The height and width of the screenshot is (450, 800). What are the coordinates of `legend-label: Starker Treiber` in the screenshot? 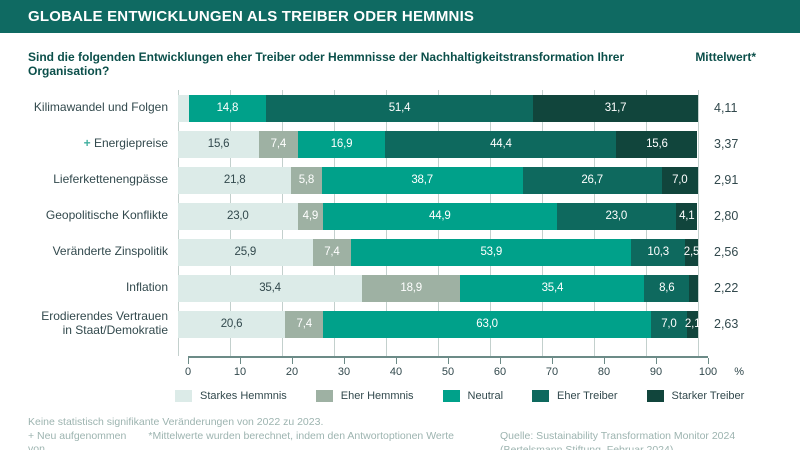 It's located at (708, 396).